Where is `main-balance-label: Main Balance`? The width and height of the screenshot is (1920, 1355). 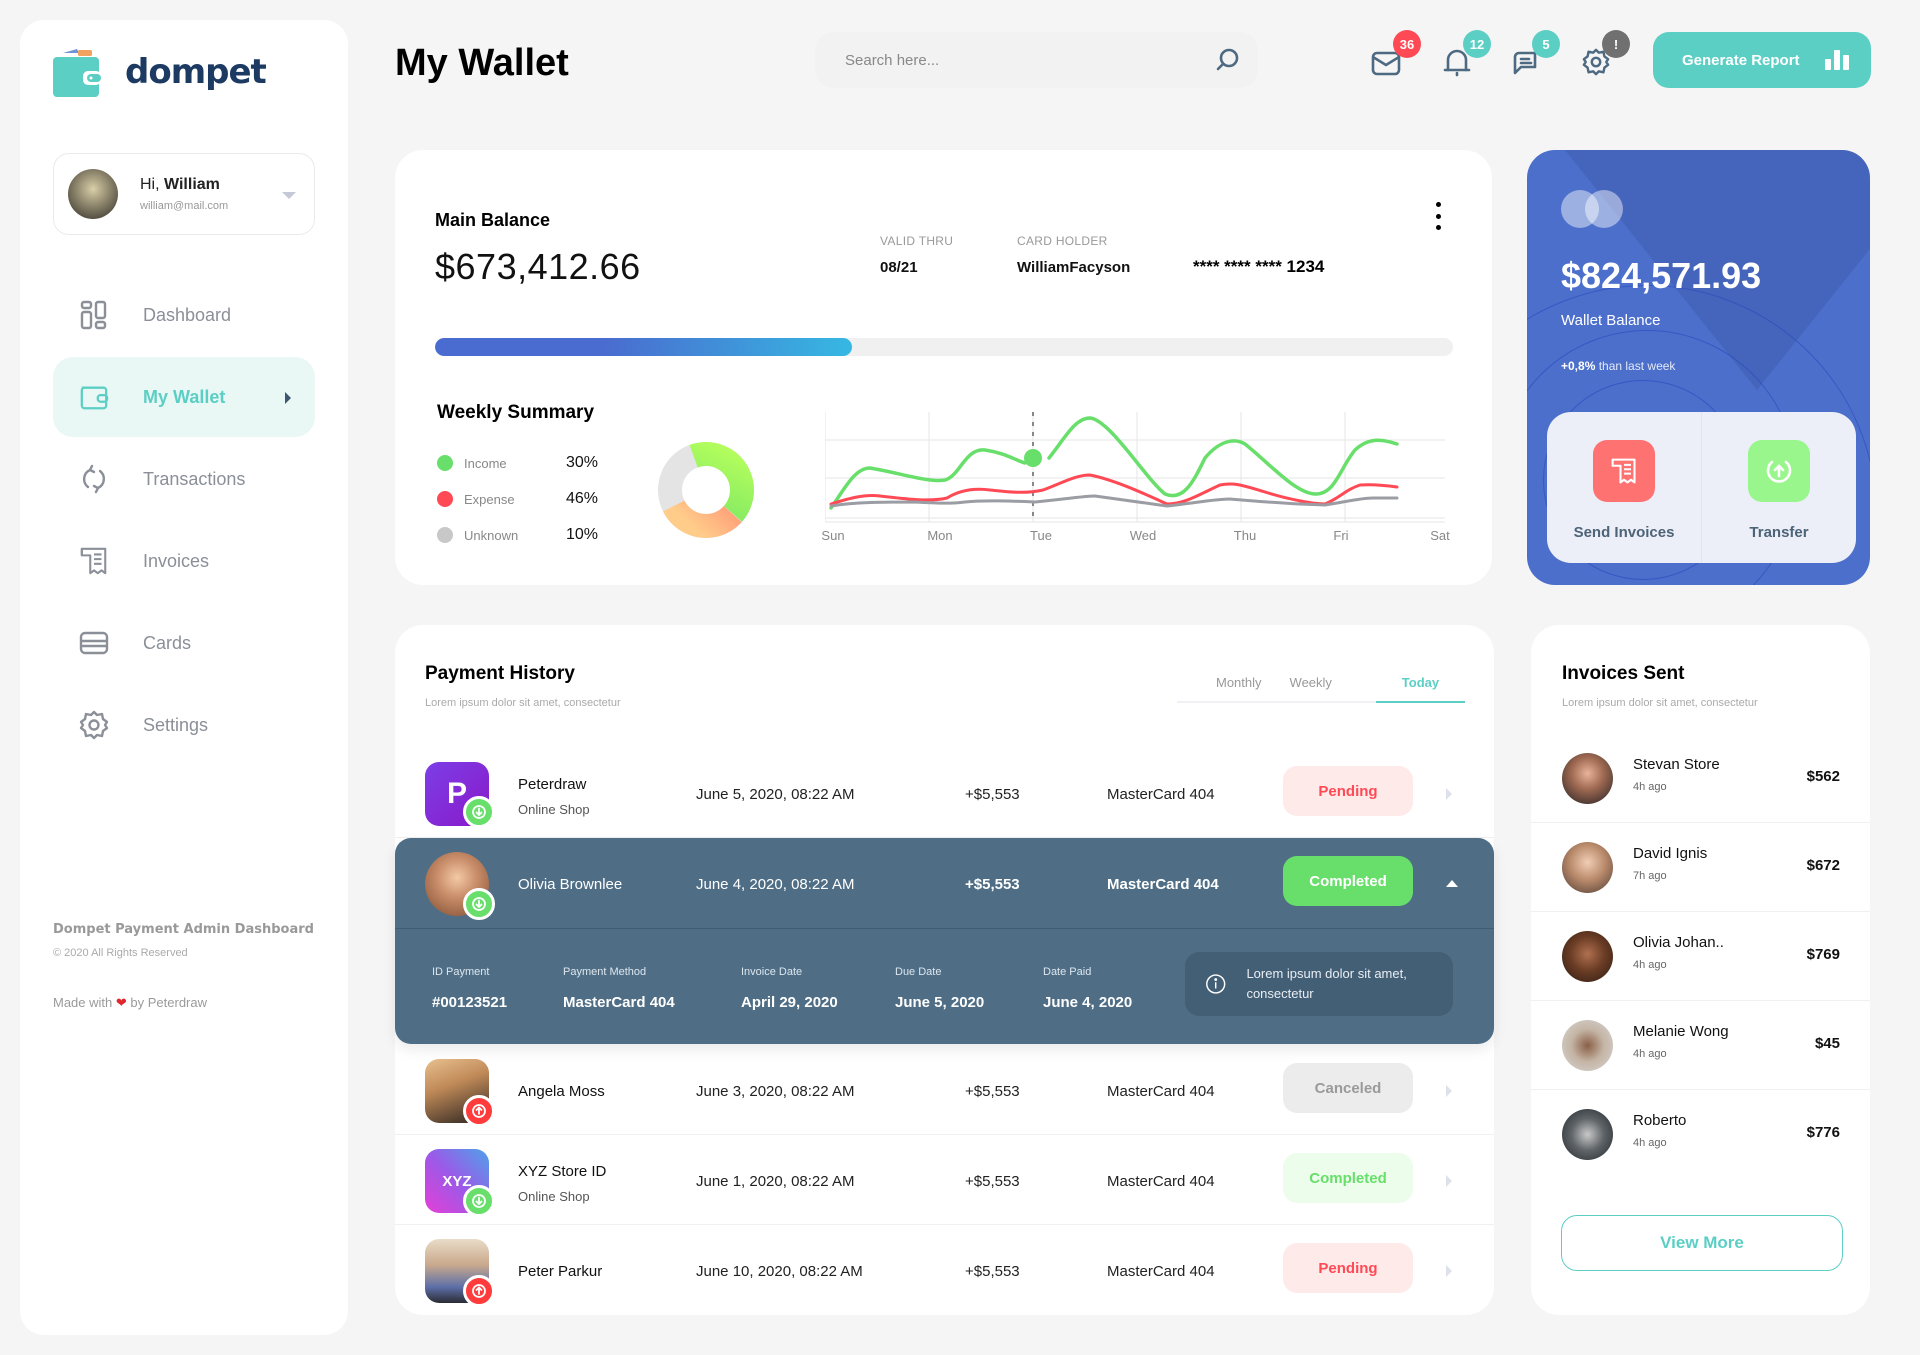
main-balance-label: Main Balance is located at coordinates (493, 220).